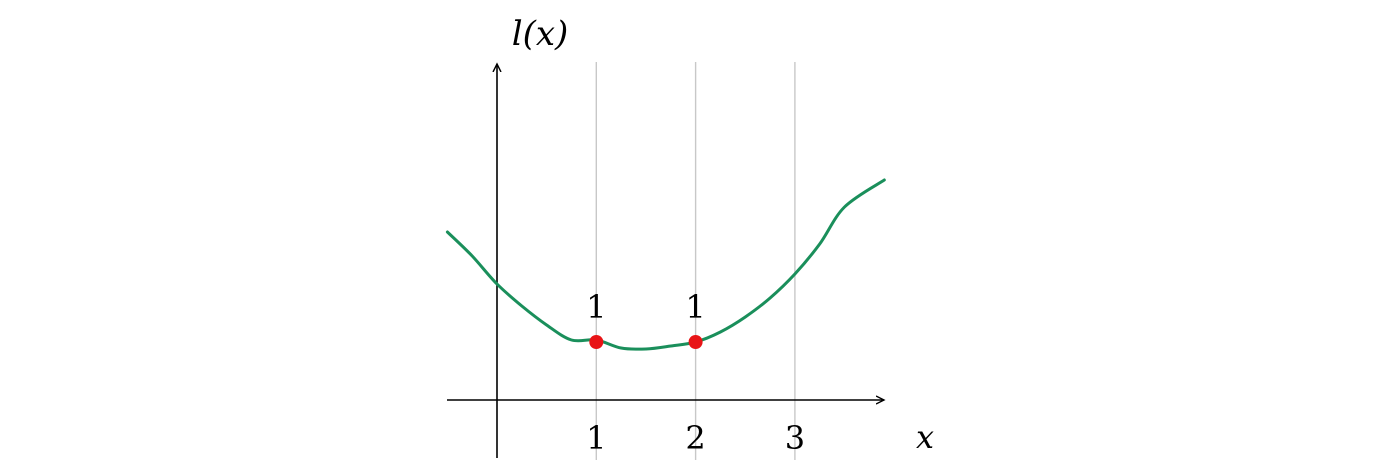 The height and width of the screenshot is (464, 1400). I want to click on x-tick-label-3: 3, so click(795, 438).